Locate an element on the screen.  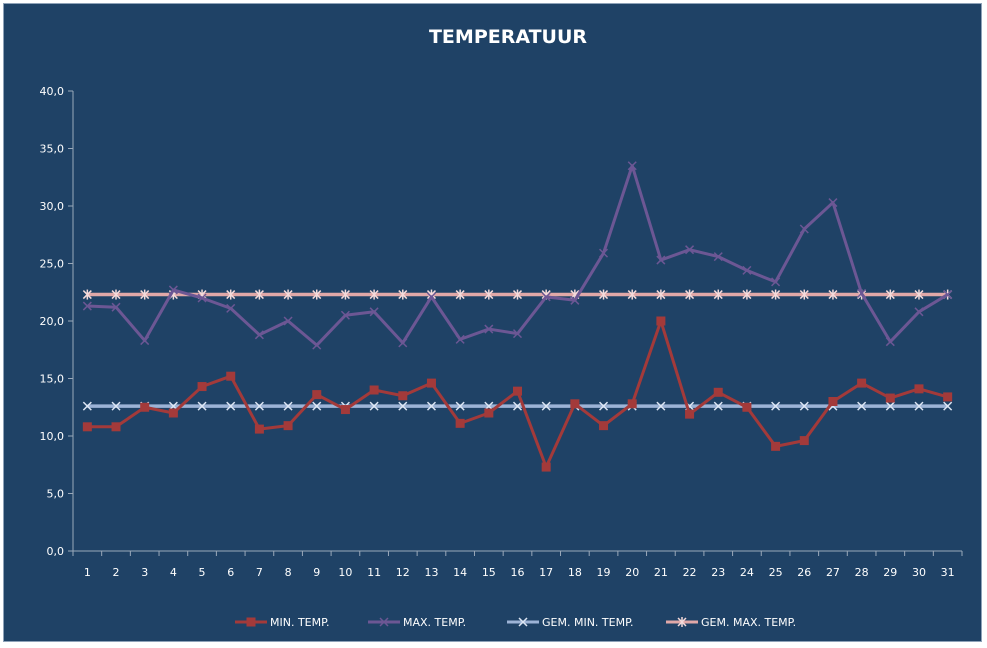
x-tick-label: 17 is located at coordinates (546, 572).